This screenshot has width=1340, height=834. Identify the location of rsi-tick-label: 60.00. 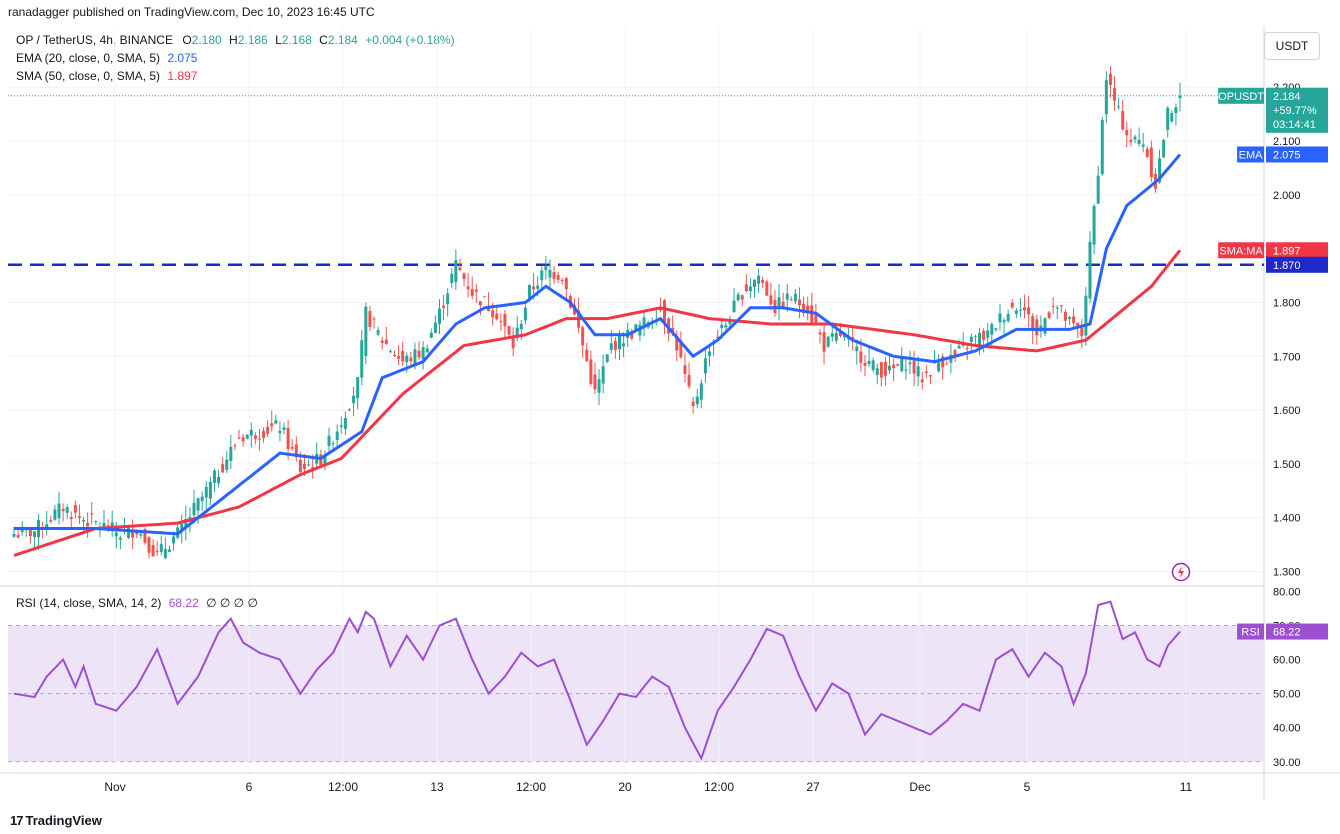
(1287, 661).